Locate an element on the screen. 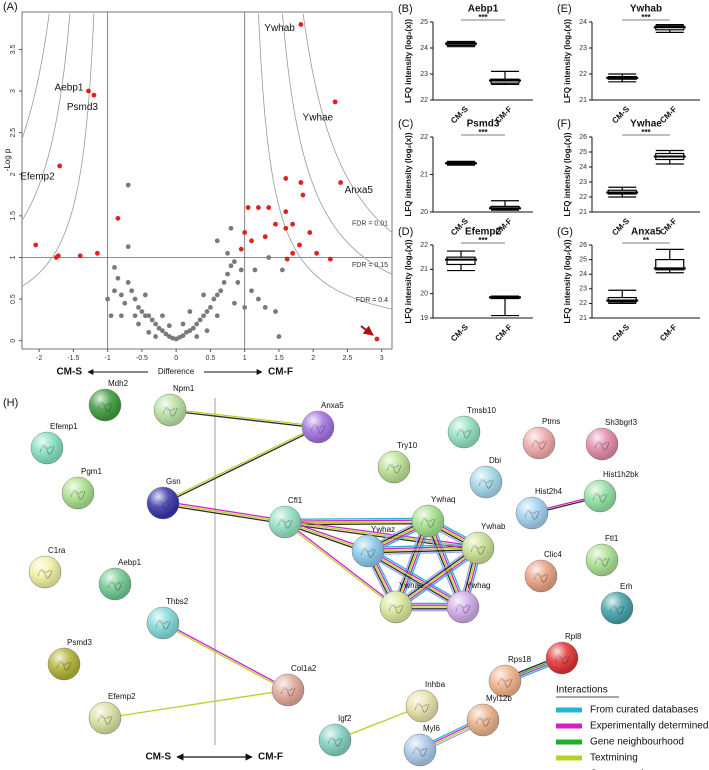  node-label: Rpl8 is located at coordinates (573, 636).